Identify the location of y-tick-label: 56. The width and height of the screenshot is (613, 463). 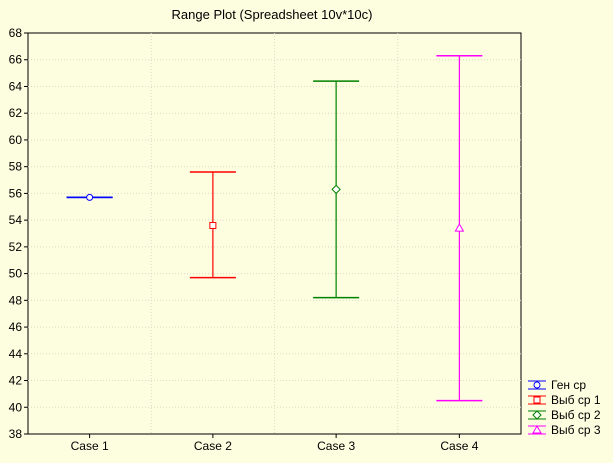
(16, 193).